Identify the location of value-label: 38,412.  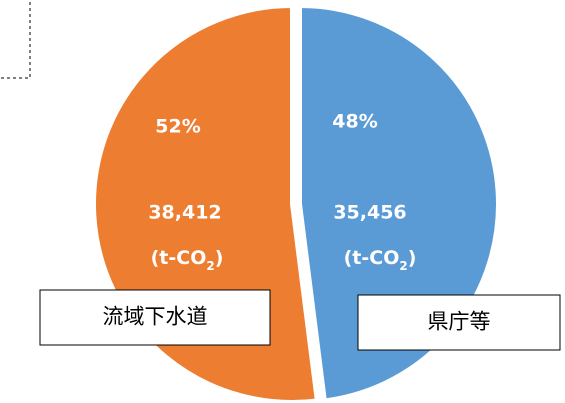
(184, 213).